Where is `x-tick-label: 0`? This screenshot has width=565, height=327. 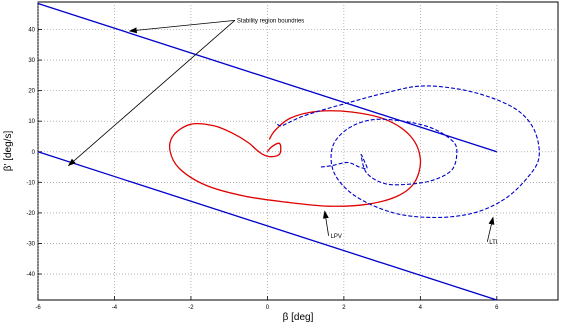 x-tick-label: 0 is located at coordinates (268, 308).